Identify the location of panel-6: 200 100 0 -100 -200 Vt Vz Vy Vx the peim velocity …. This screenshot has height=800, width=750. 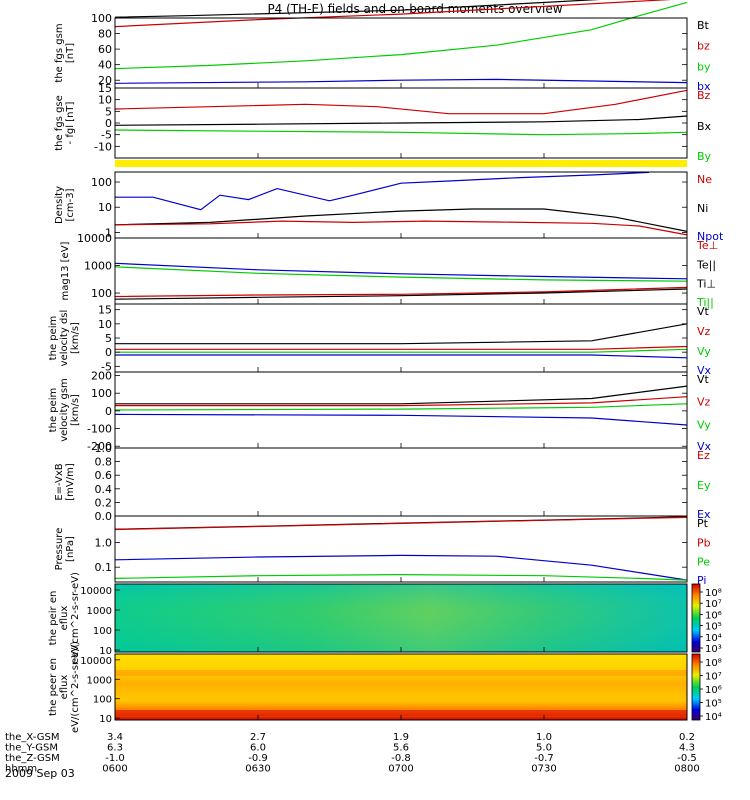
(380, 412).